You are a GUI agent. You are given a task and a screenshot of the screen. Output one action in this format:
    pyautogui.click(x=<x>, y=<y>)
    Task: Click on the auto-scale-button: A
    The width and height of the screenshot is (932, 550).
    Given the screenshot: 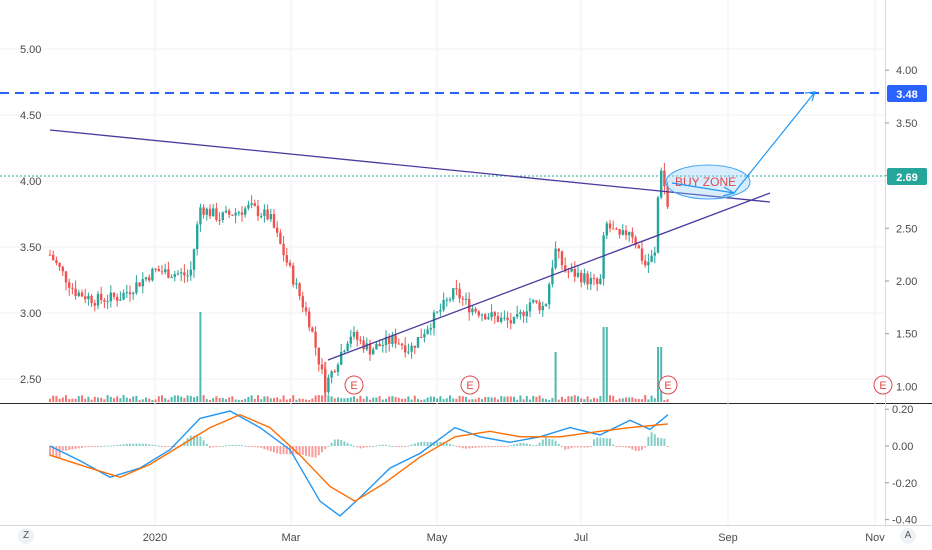 What is the action you would take?
    pyautogui.click(x=908, y=536)
    